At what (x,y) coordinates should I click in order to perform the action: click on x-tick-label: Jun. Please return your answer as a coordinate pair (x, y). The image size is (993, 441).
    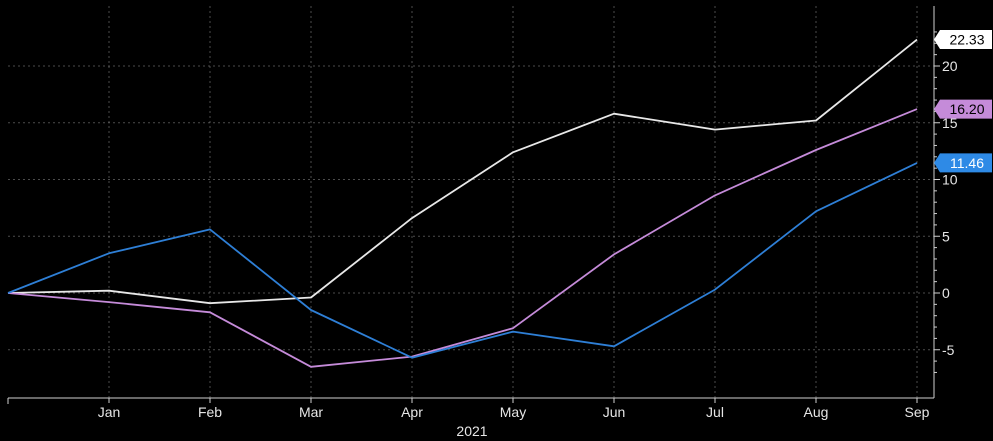
    Looking at the image, I should click on (614, 412).